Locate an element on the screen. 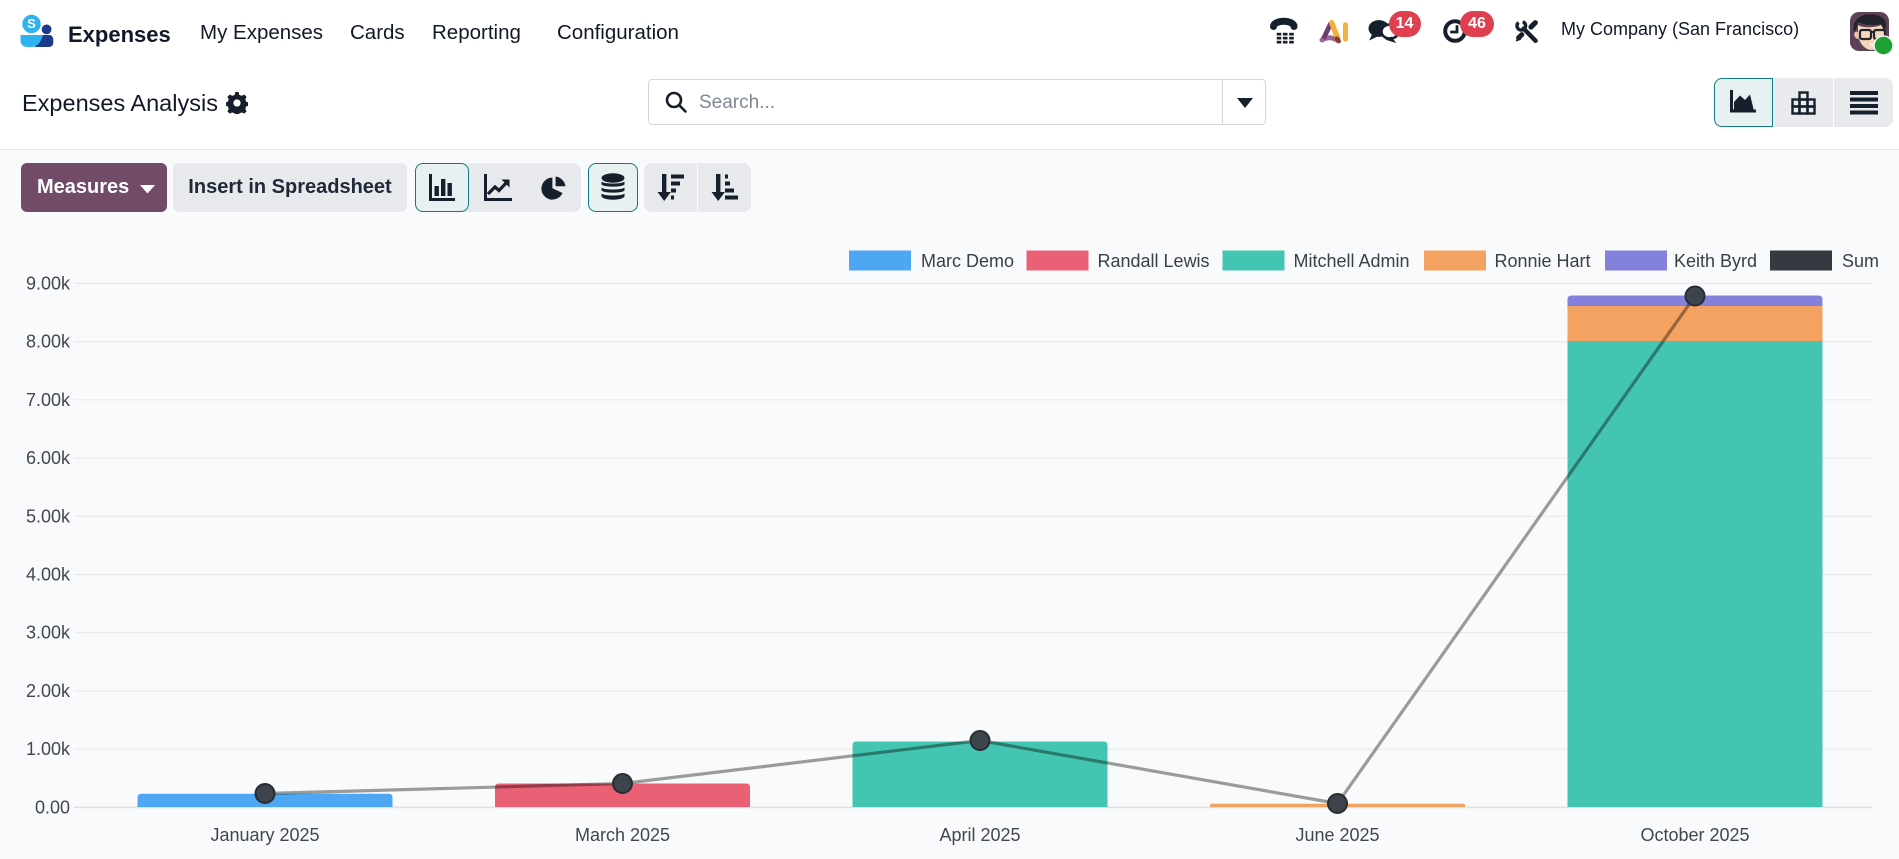  svg-text: Marc Demo is located at coordinates (967, 261).